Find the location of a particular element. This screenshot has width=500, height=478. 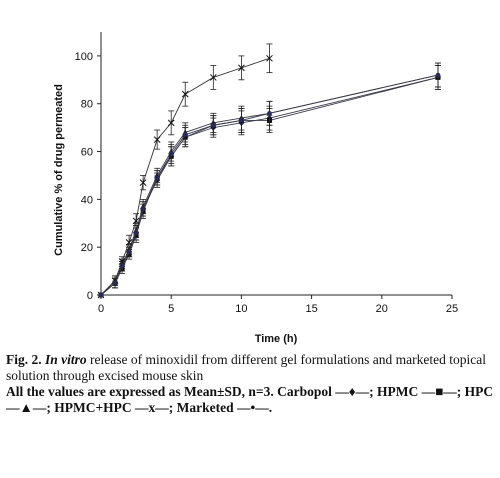

figure-label: Fig. 2. is located at coordinates (24, 359).